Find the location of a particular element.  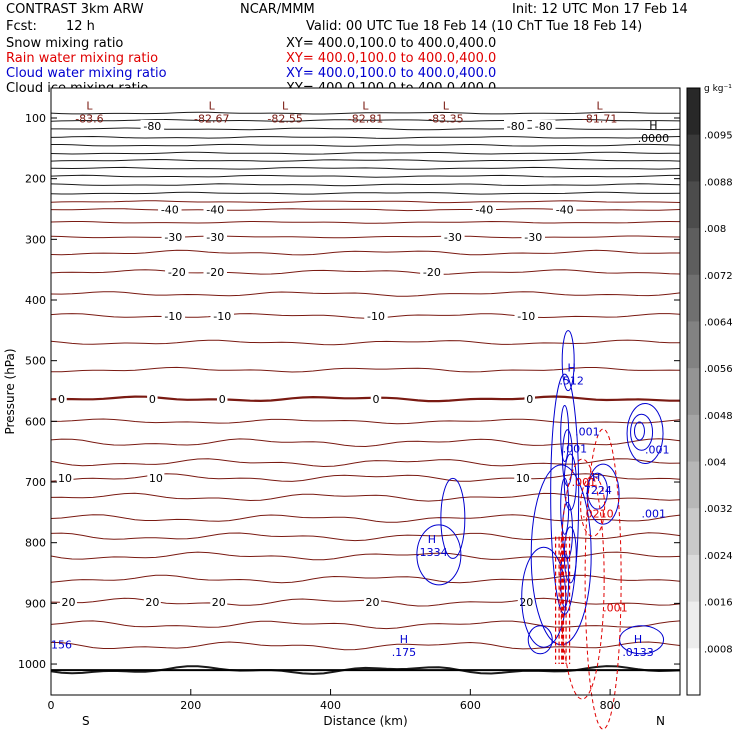

organization: NCAR/MMM is located at coordinates (277, 9).